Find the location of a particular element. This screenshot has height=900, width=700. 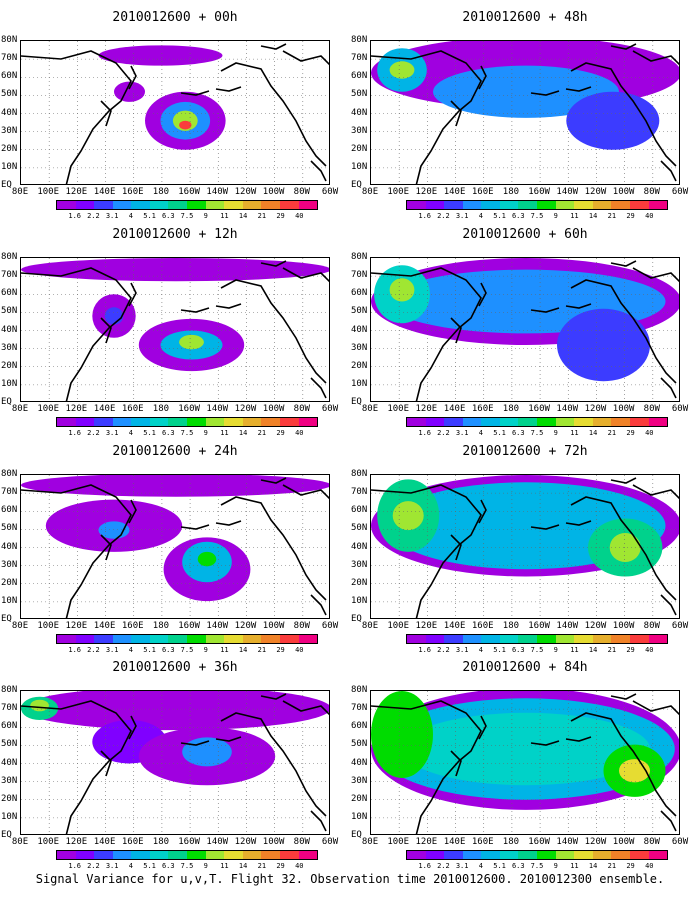

colorbar-label: 6.3 is located at coordinates (518, 433).